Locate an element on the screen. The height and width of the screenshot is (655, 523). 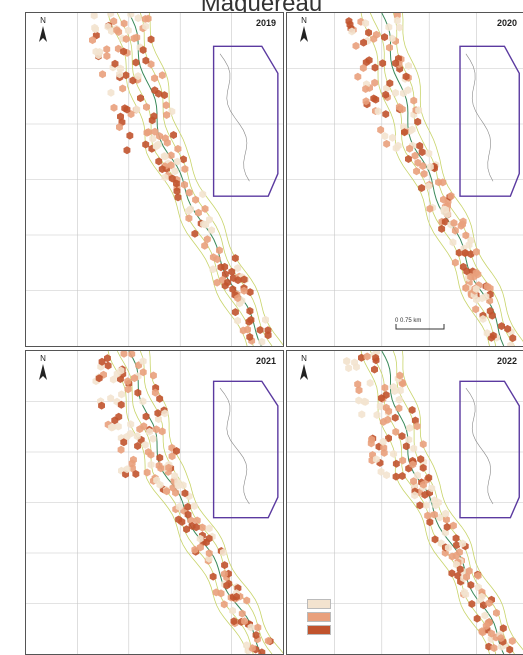
year-label: 2019 is located at coordinates (266, 23).